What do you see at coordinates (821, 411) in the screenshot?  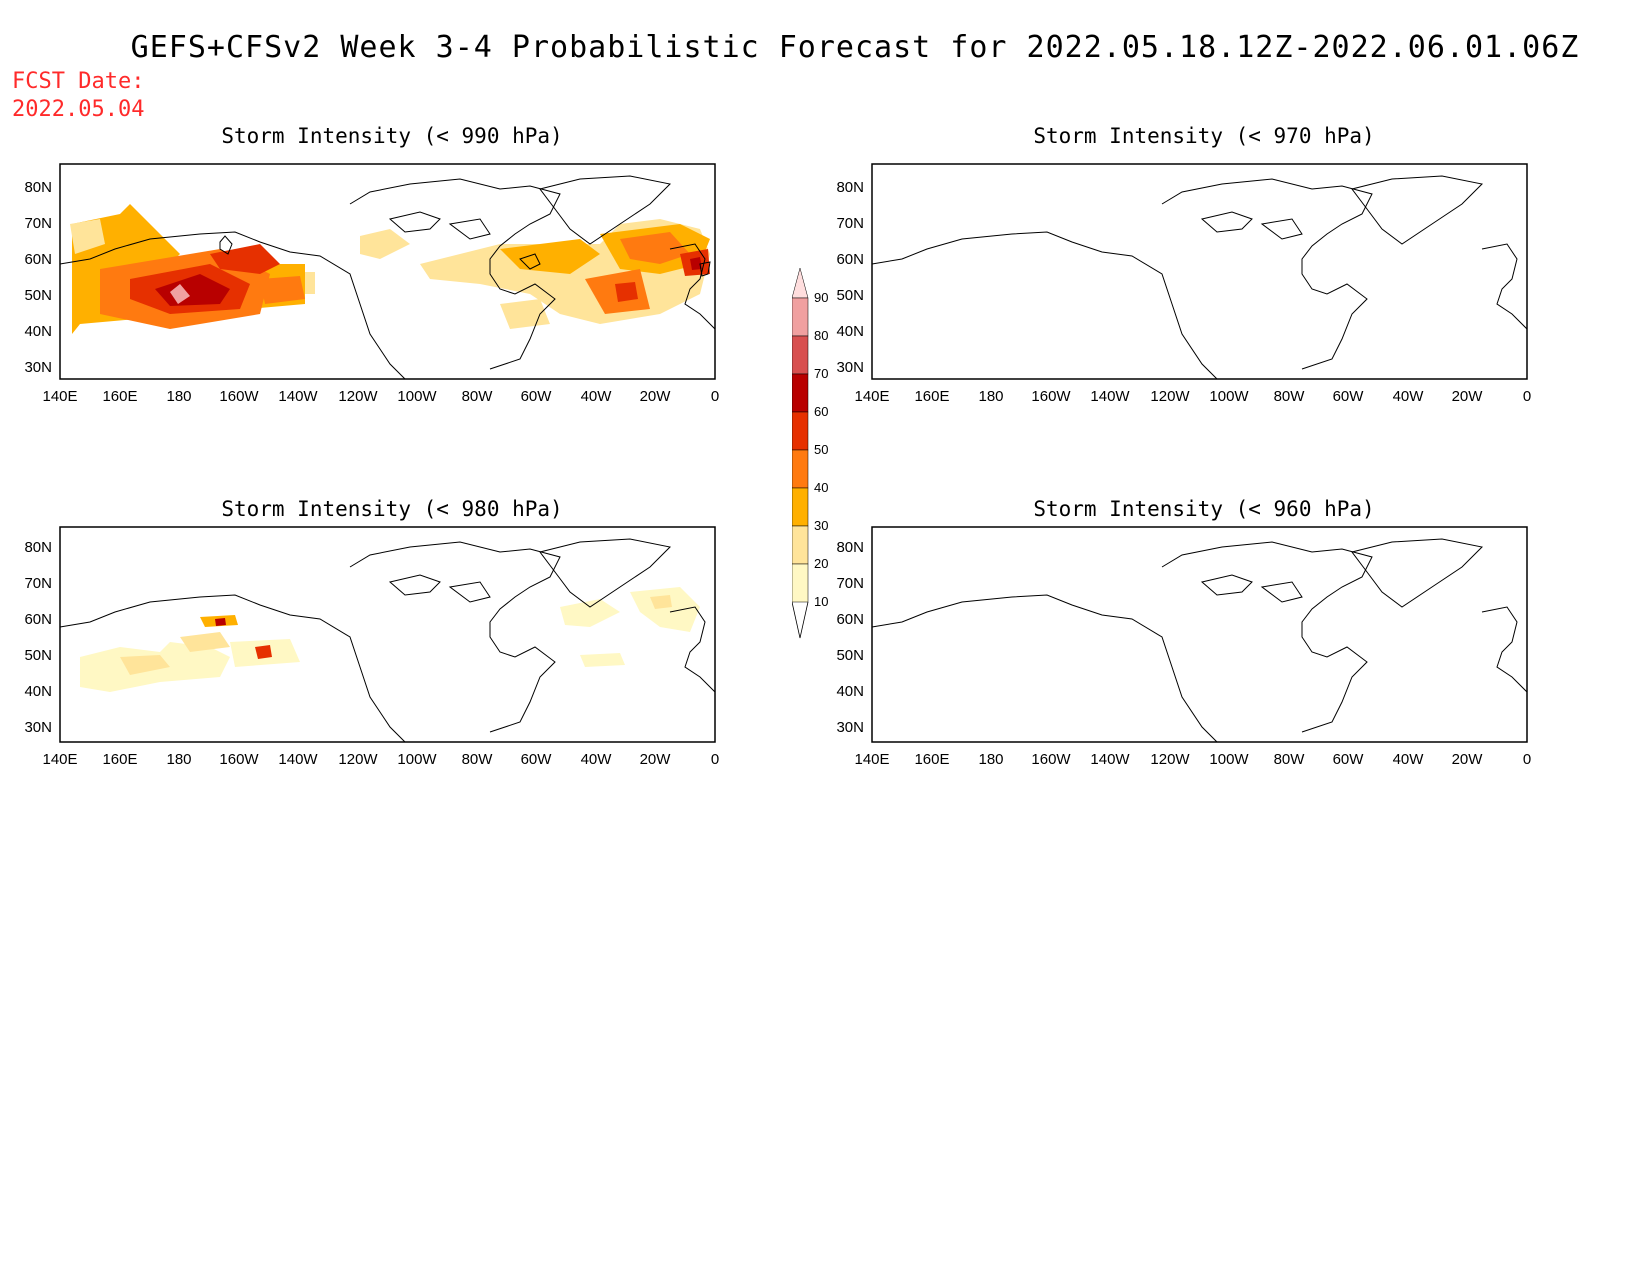 I see `colorbar-label: 60` at bounding box center [821, 411].